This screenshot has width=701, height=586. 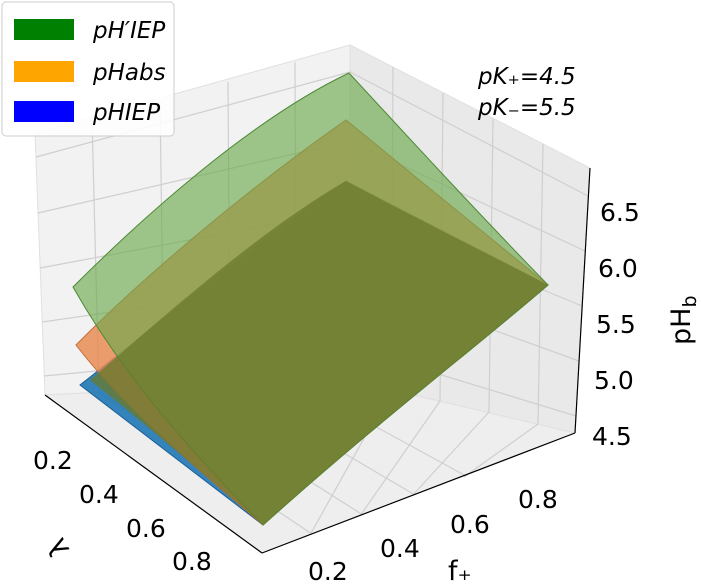 What do you see at coordinates (44, 29) in the screenshot?
I see `legend-swatch-ph-iep-prime` at bounding box center [44, 29].